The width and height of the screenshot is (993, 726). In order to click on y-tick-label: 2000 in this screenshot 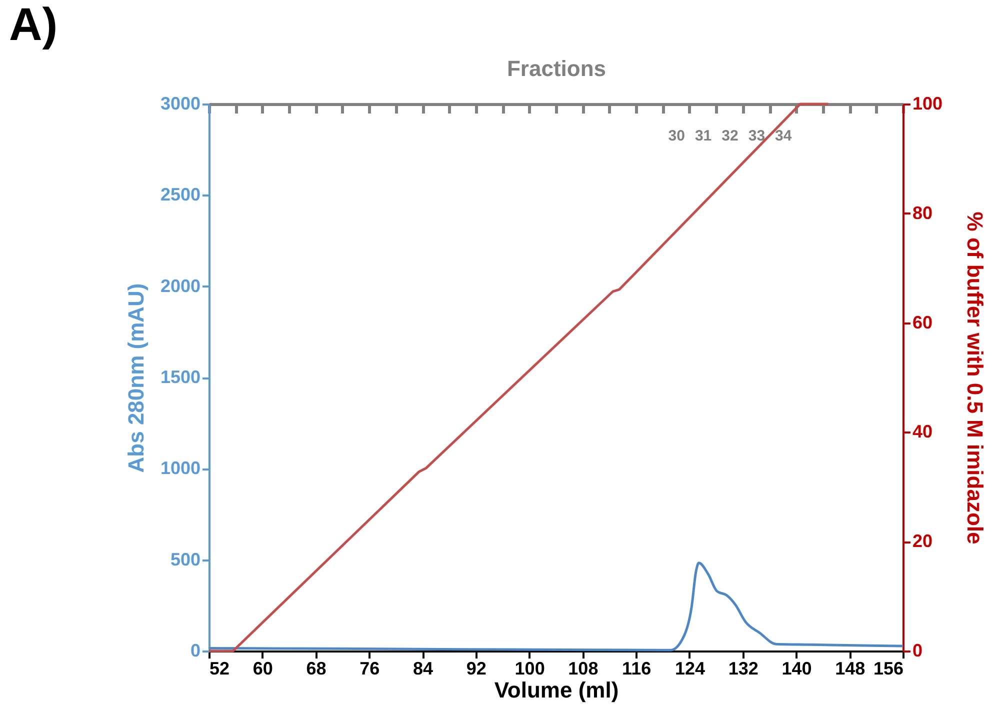, I will do `click(180, 286)`.